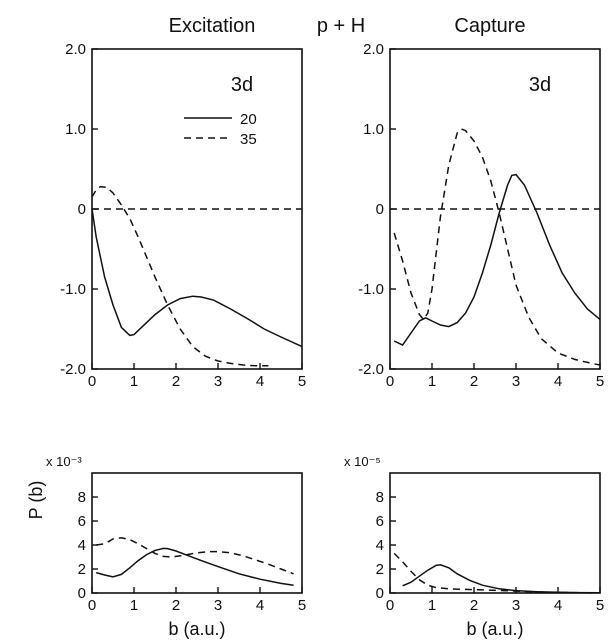 The height and width of the screenshot is (641, 613). Describe the element at coordinates (212, 26) in the screenshot. I see `title-excitation: Excitation` at that location.